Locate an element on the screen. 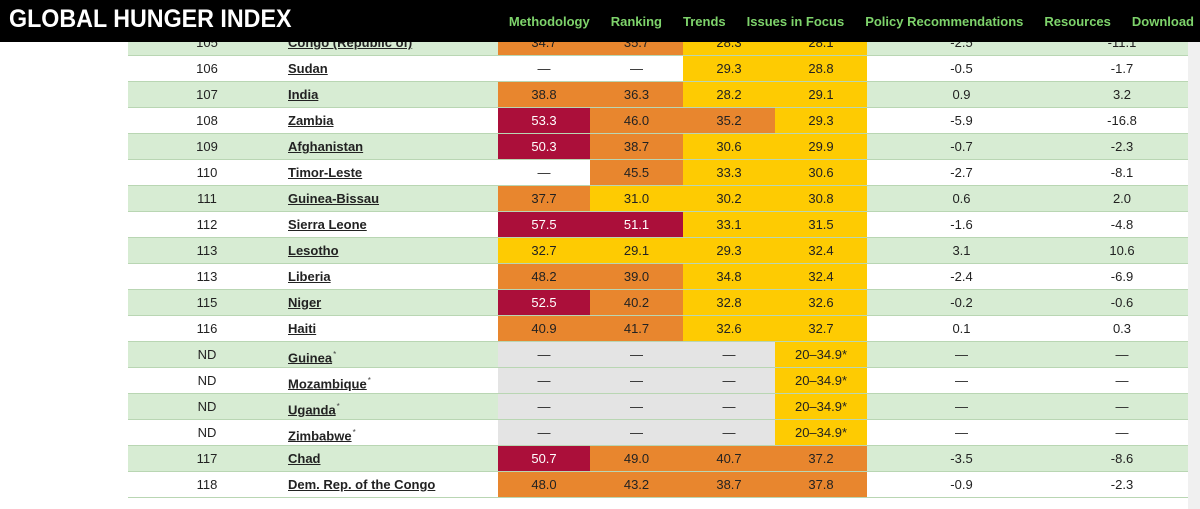 This screenshot has height=509, width=1200. country-link: Lesotho is located at coordinates (313, 250).